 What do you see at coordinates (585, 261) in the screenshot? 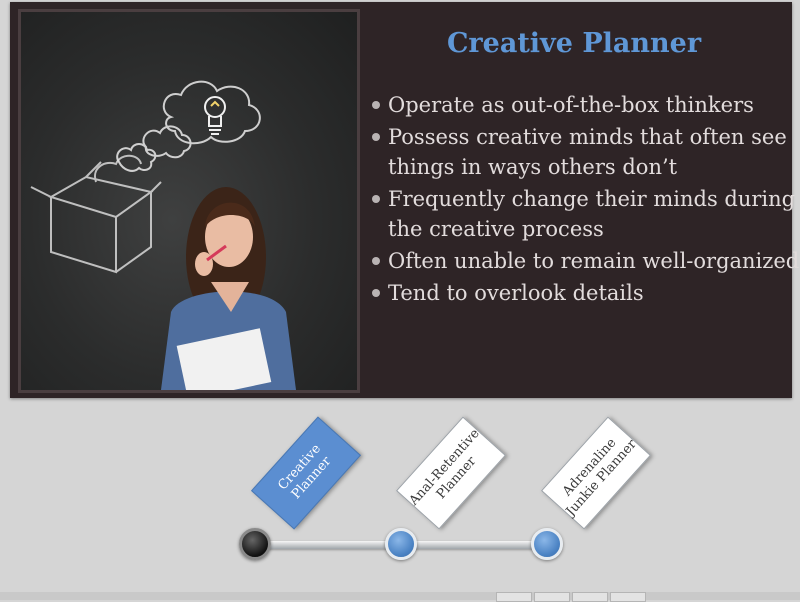
I see `bullet-item: Often unable to remain well-organized` at bounding box center [585, 261].